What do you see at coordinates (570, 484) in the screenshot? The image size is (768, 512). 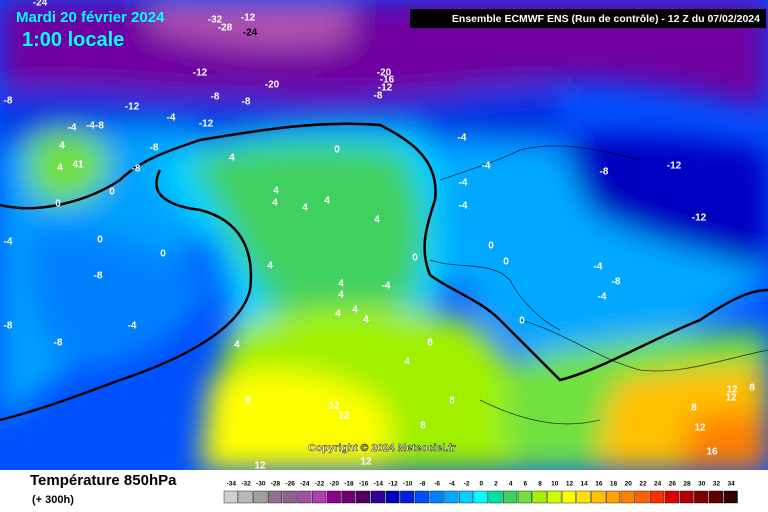 I see `scale-tick-label: 12` at bounding box center [570, 484].